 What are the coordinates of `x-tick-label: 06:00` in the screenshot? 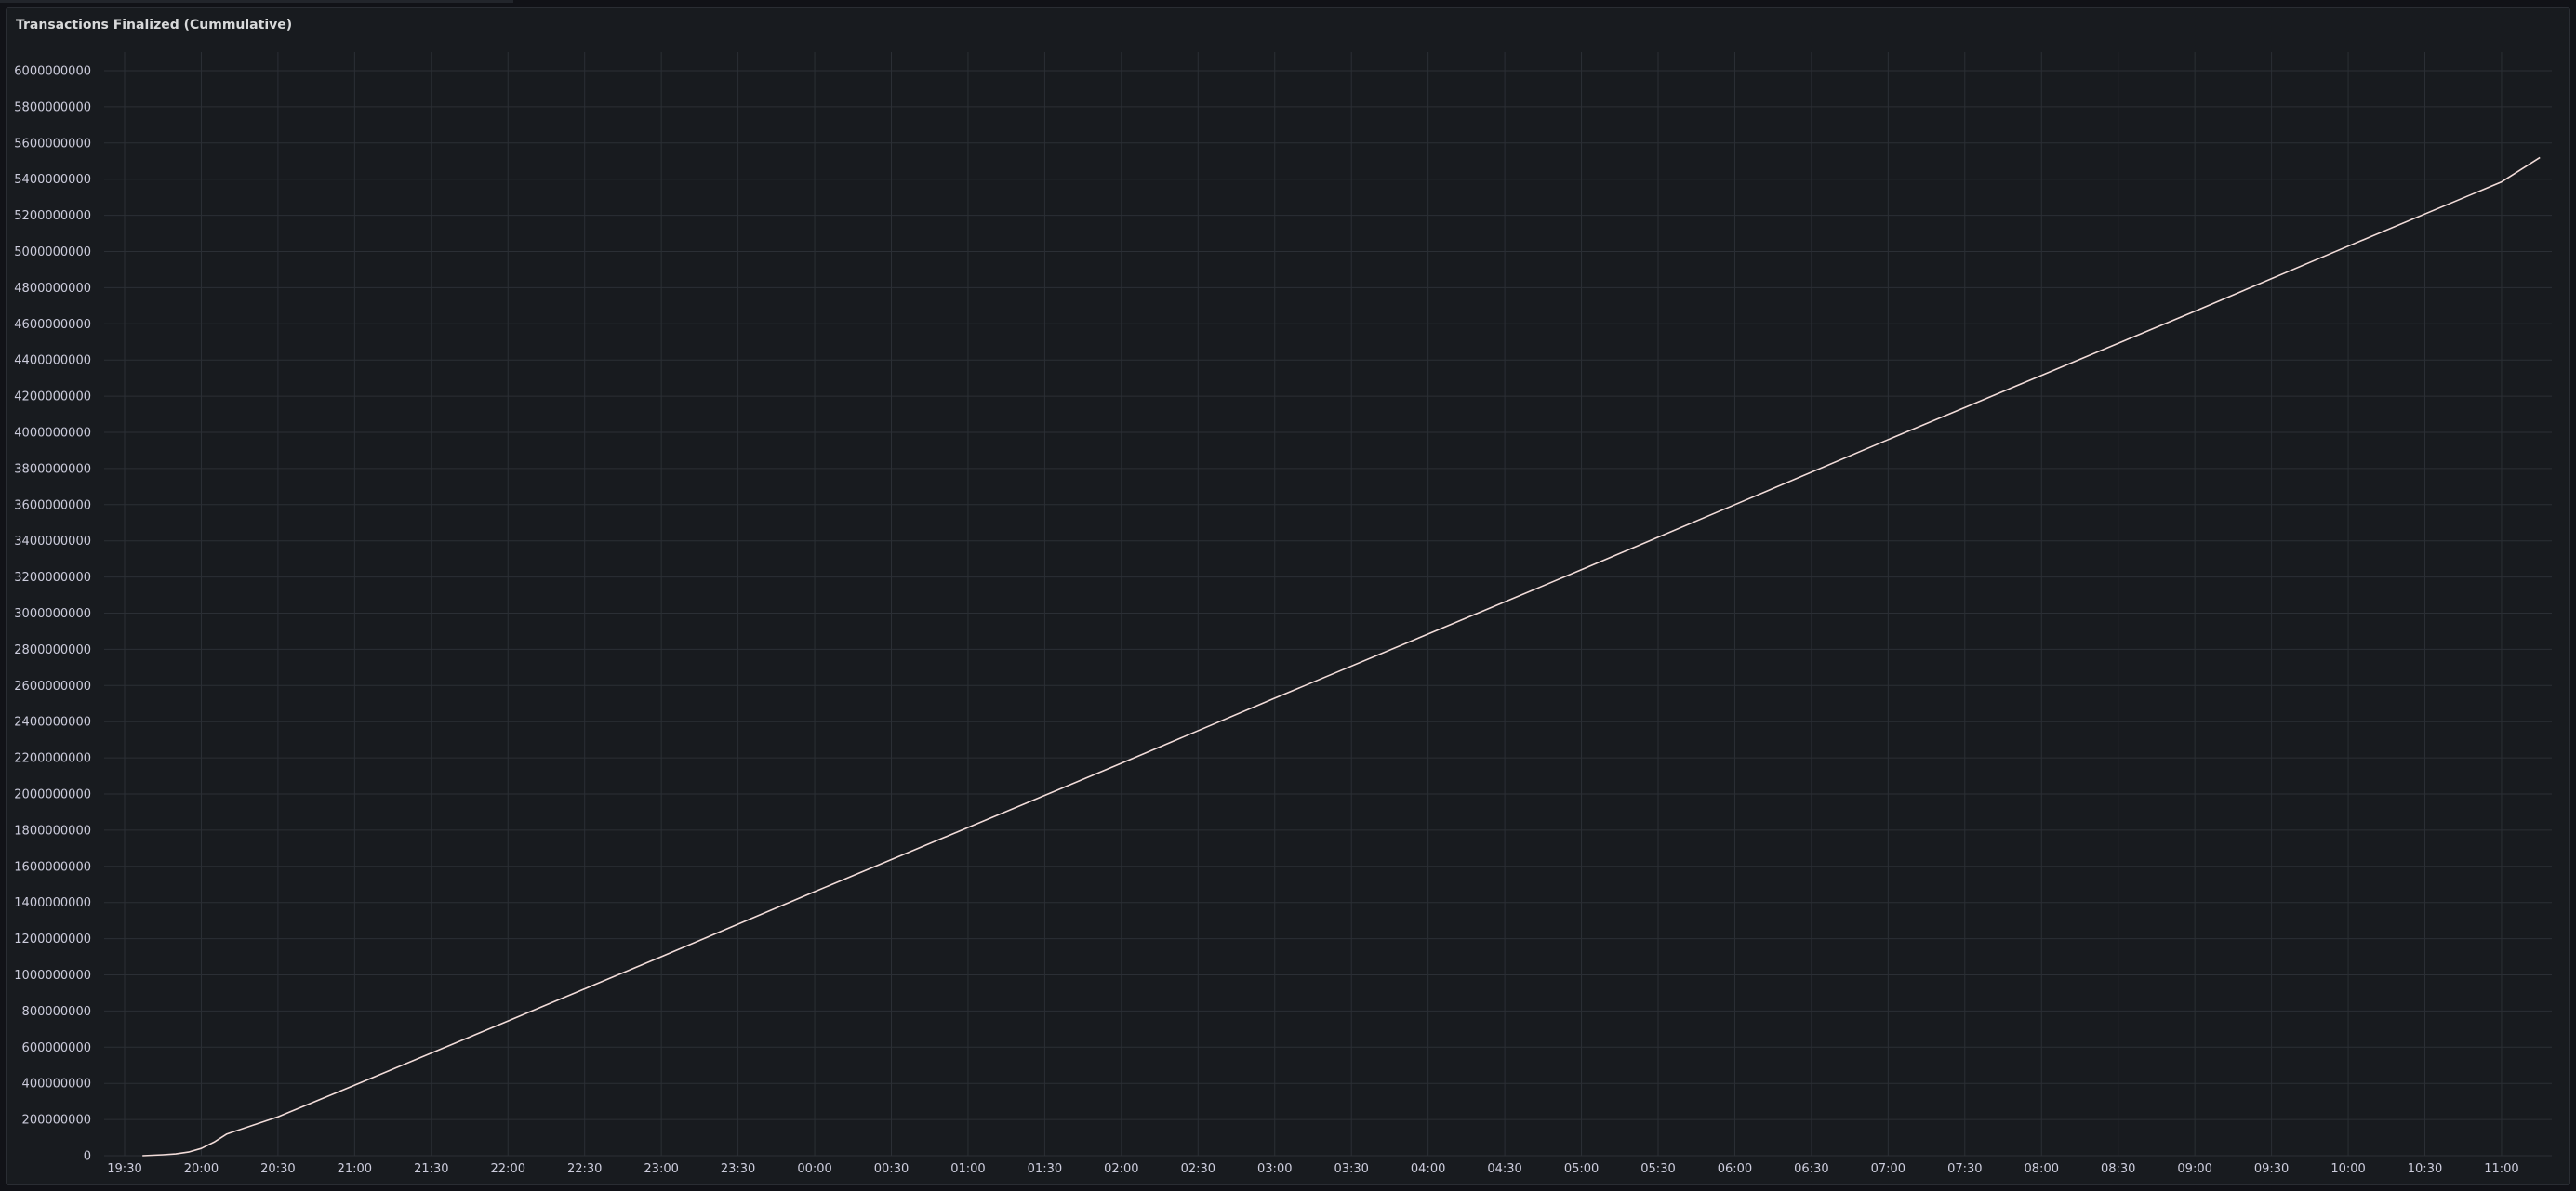 It's located at (1735, 1169).